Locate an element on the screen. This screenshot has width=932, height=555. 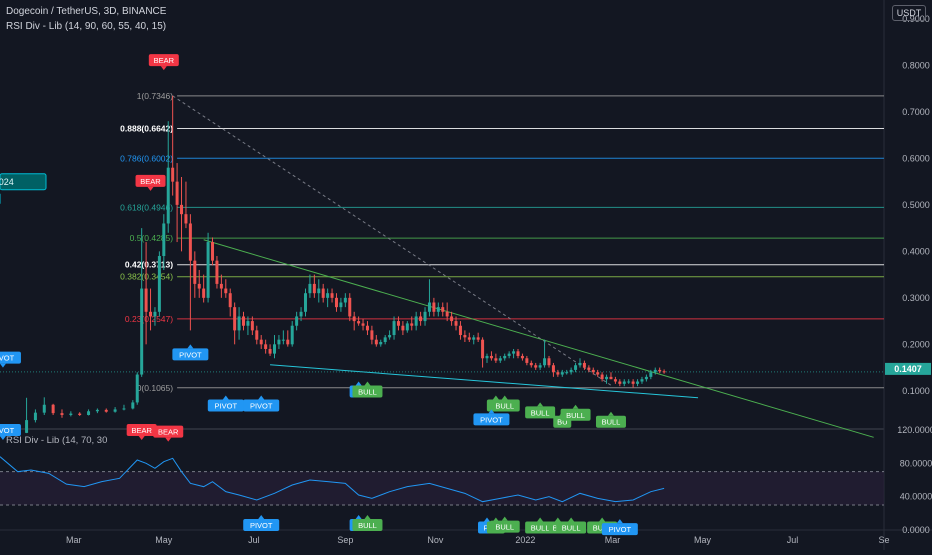
fib-label: 0.42(0.3713) is located at coordinates (149, 265).